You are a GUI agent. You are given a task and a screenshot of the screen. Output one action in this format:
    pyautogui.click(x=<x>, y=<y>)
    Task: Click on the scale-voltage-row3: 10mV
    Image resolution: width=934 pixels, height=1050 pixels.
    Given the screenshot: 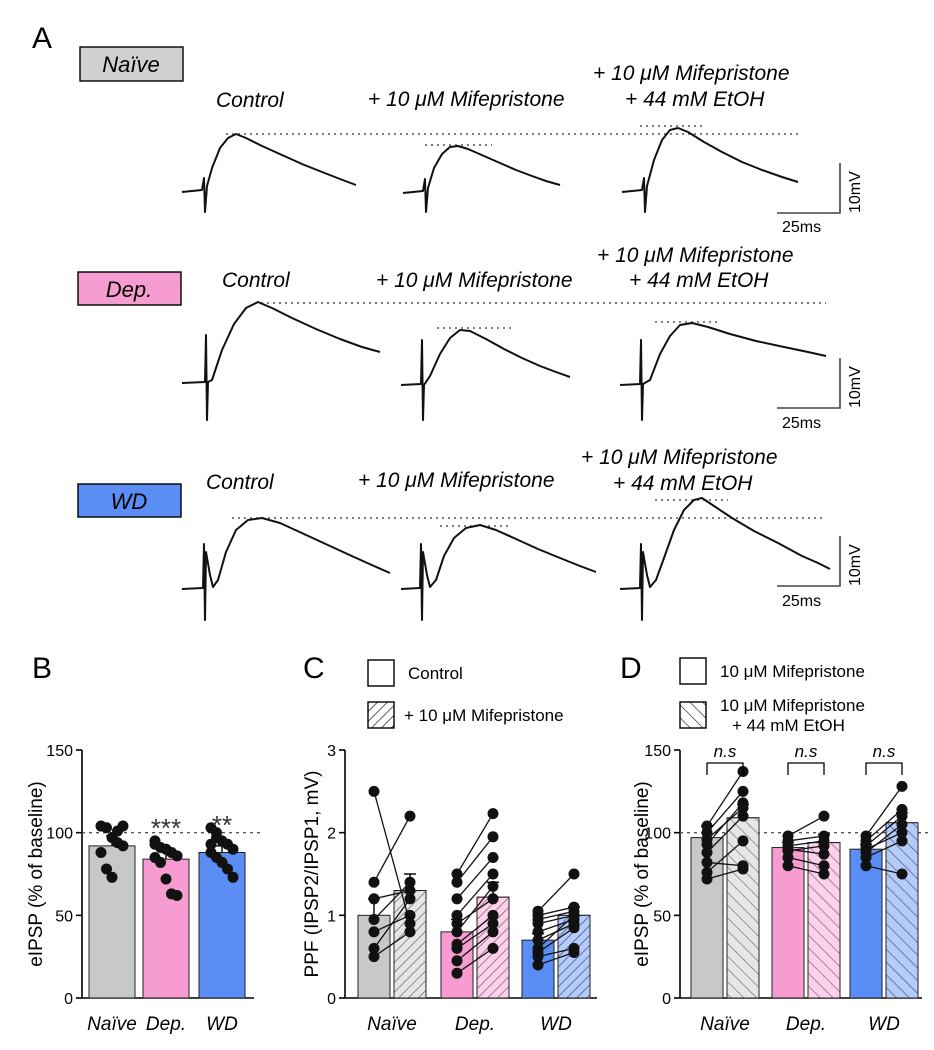 What is the action you would take?
    pyautogui.click(x=855, y=565)
    